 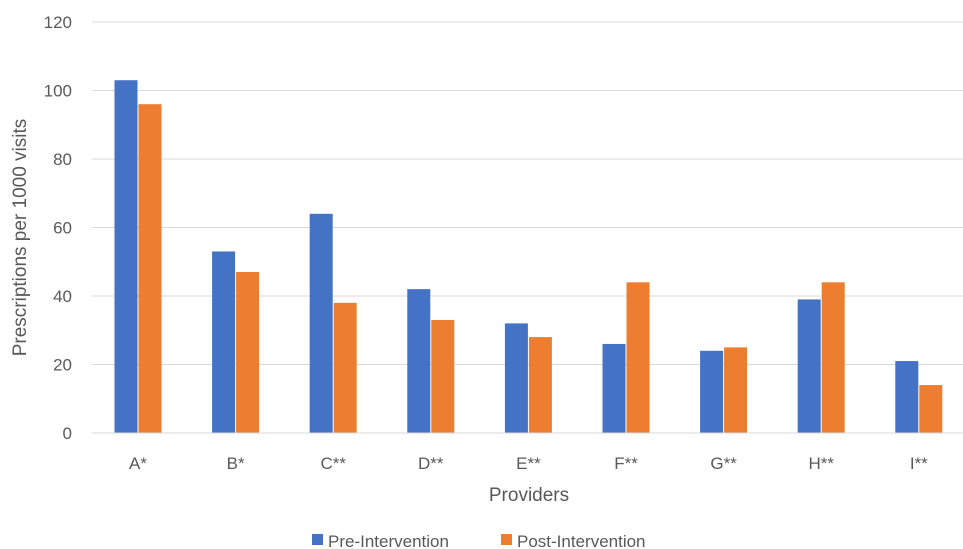 What do you see at coordinates (479, 540) in the screenshot?
I see `legend: Pre-Intervention Post-Intervention` at bounding box center [479, 540].